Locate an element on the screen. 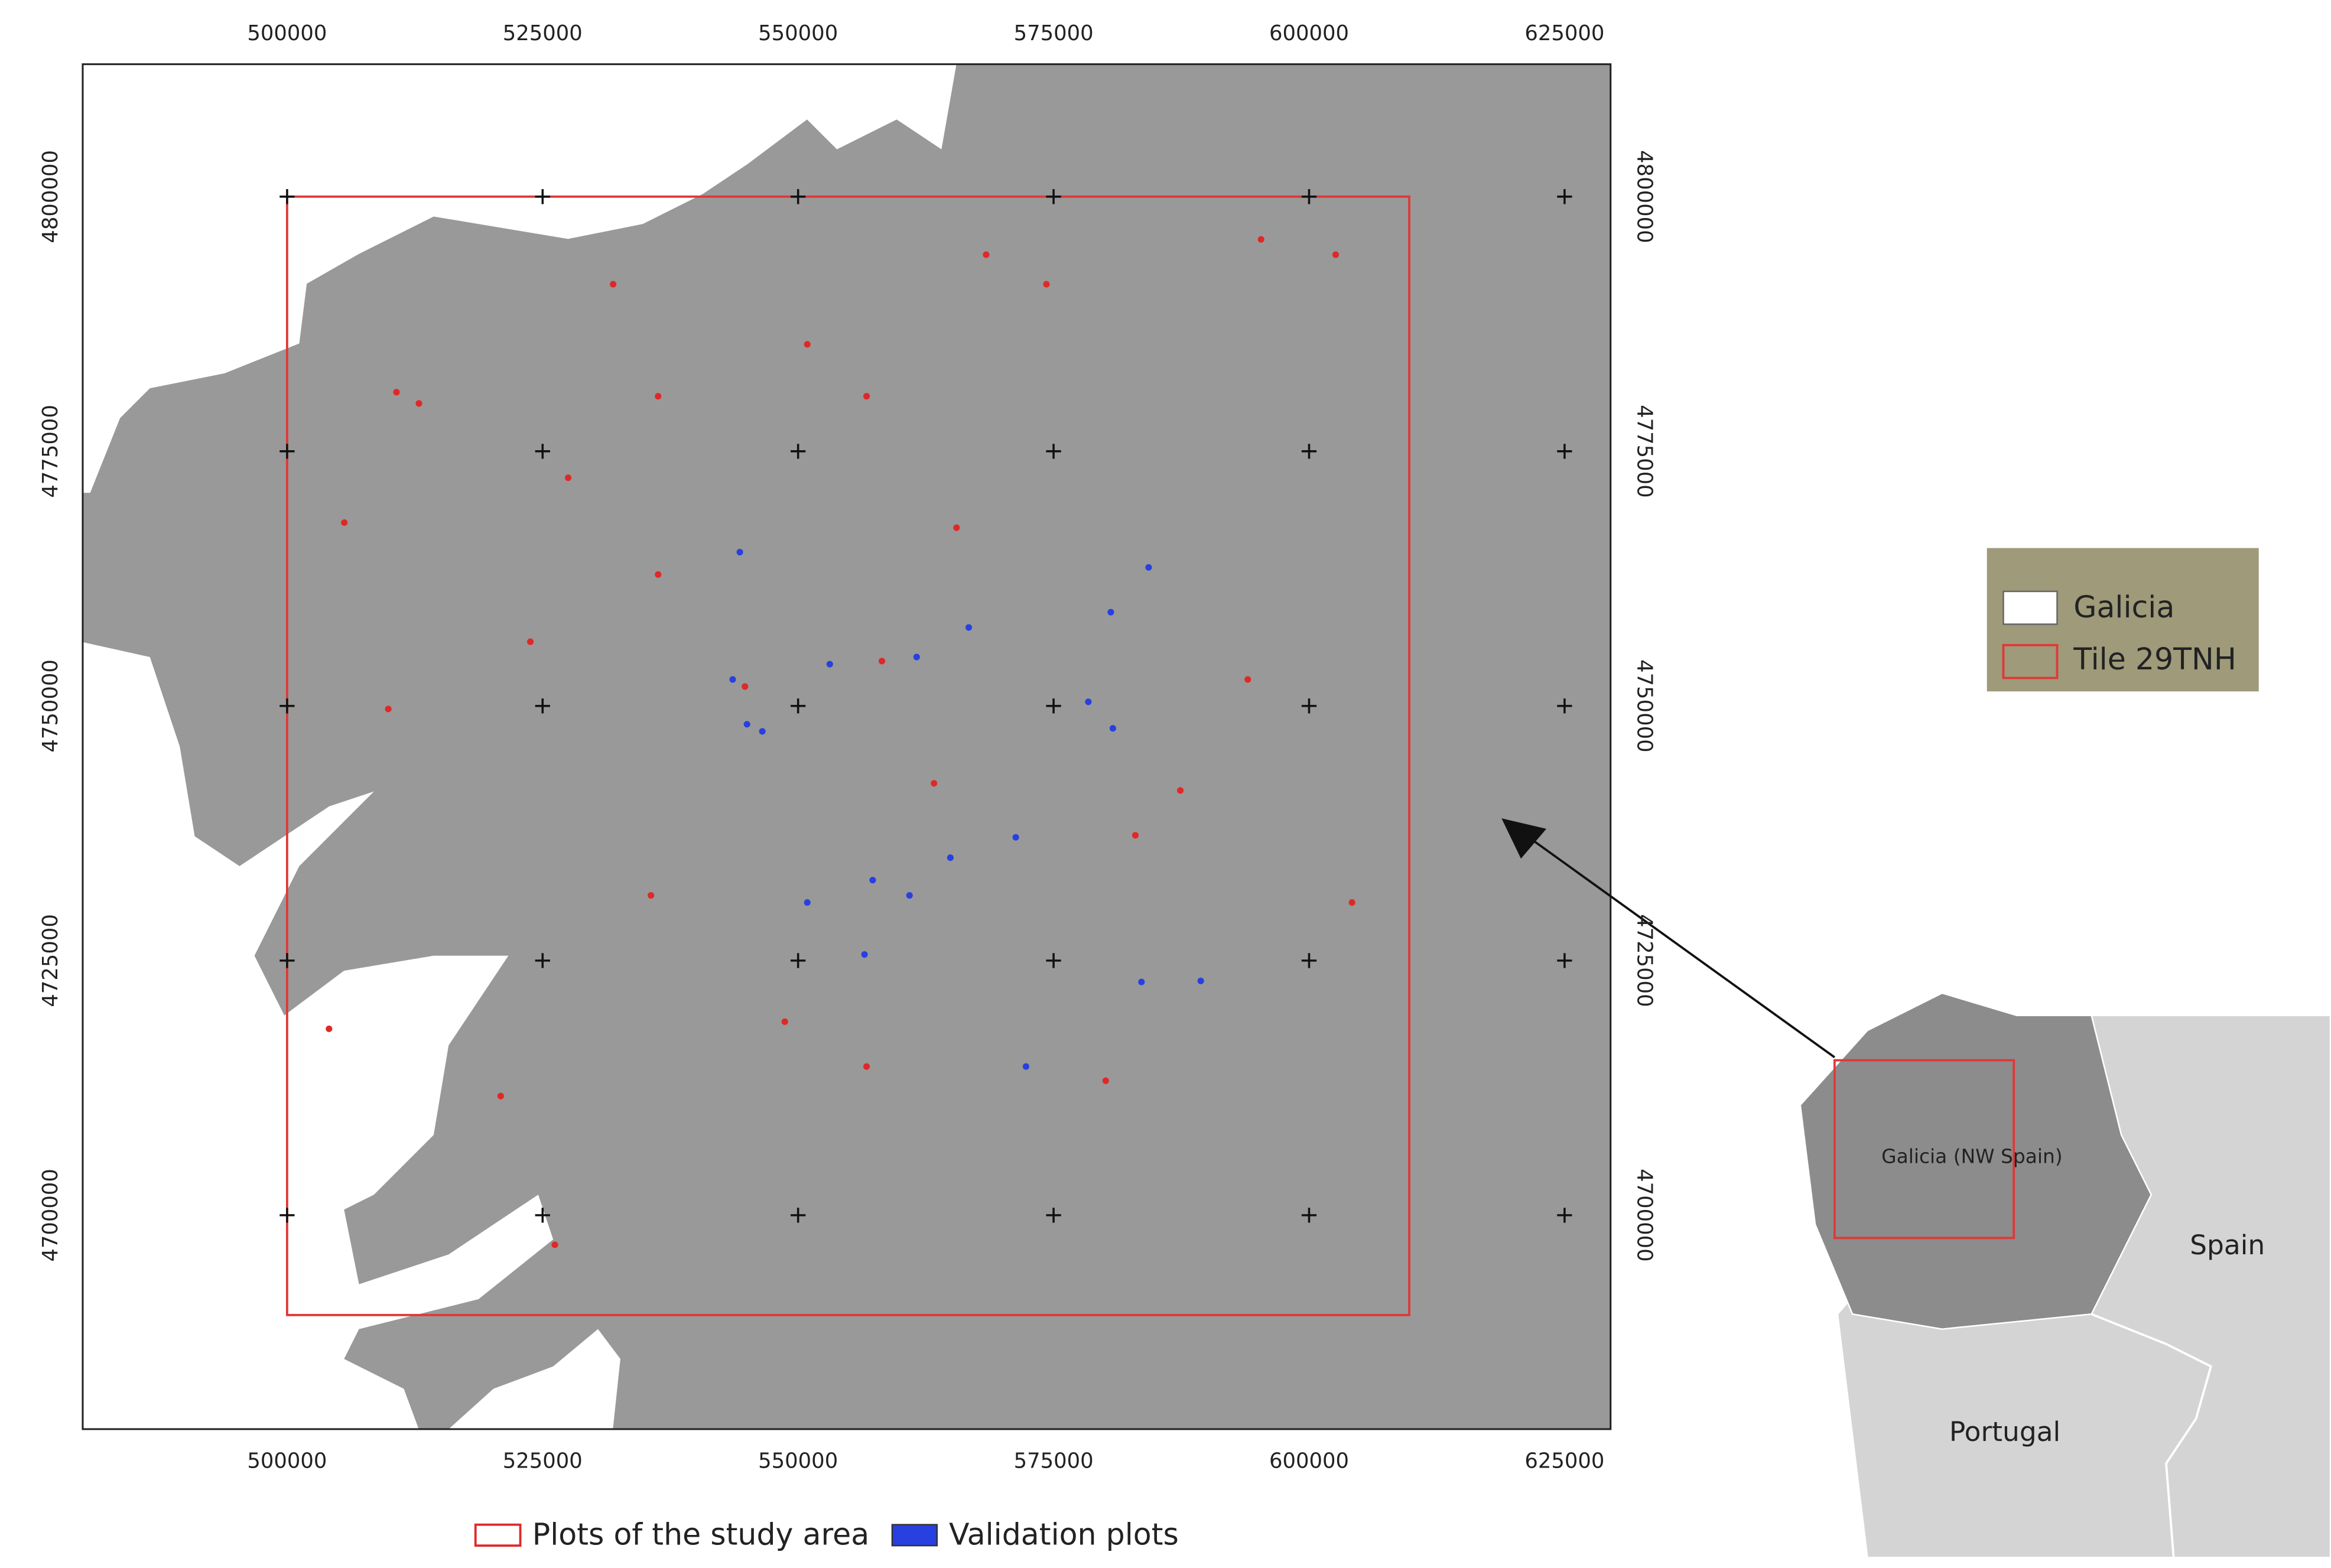 The height and width of the screenshot is (1568, 2331). x-tick-label: 600000 is located at coordinates (1309, 1461).